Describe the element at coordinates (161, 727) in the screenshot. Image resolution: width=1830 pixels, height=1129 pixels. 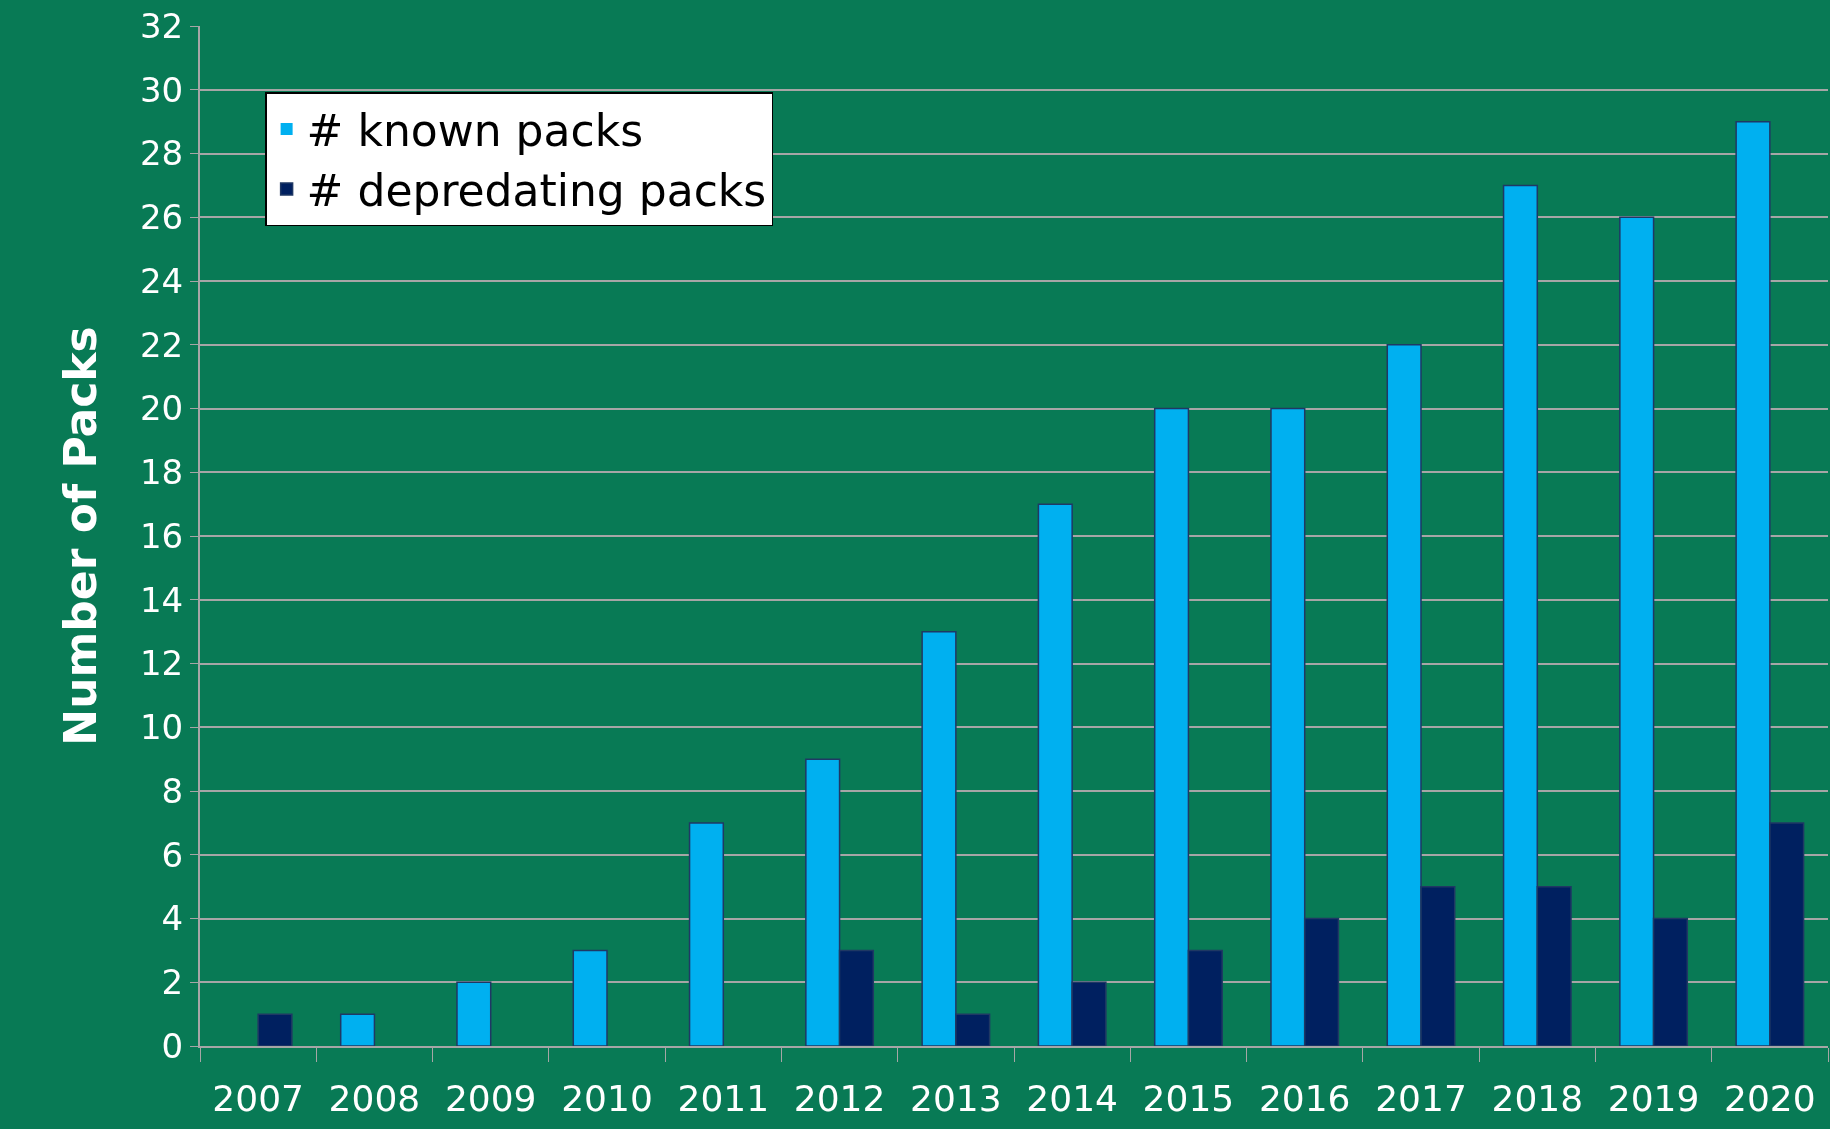
I see `y-tick-label: 10` at that location.